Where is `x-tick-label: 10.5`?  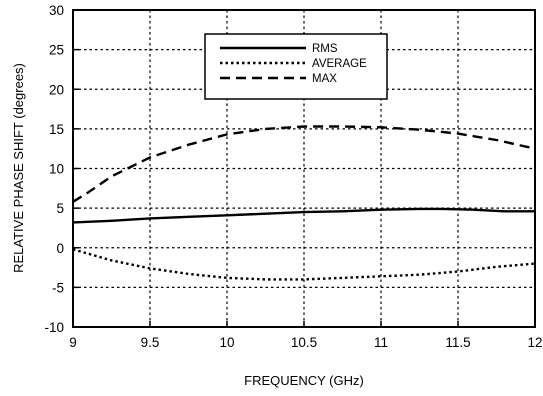
x-tick-label: 10.5 is located at coordinates (304, 342).